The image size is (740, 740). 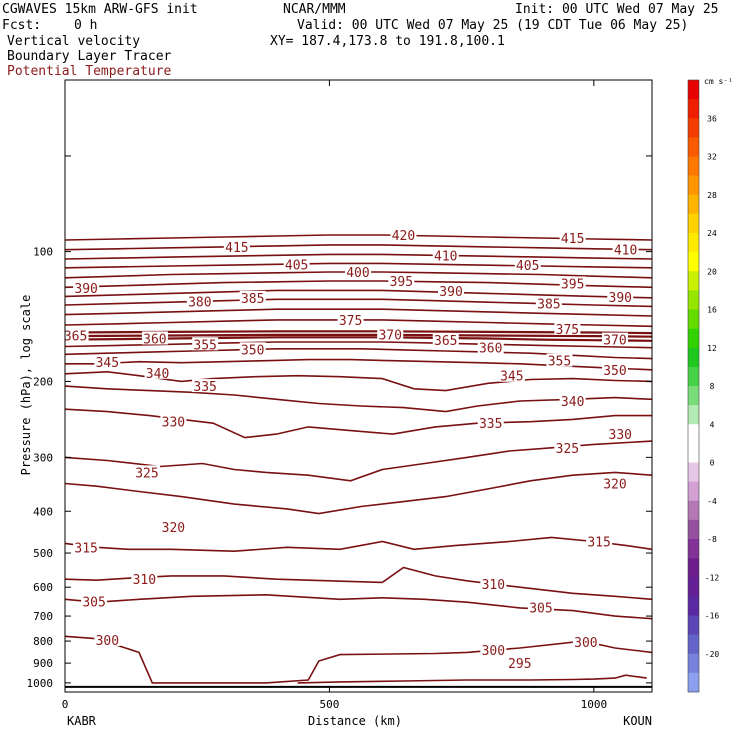 I want to click on field-vertical-velocity: Vertical velocity, so click(x=74, y=41).